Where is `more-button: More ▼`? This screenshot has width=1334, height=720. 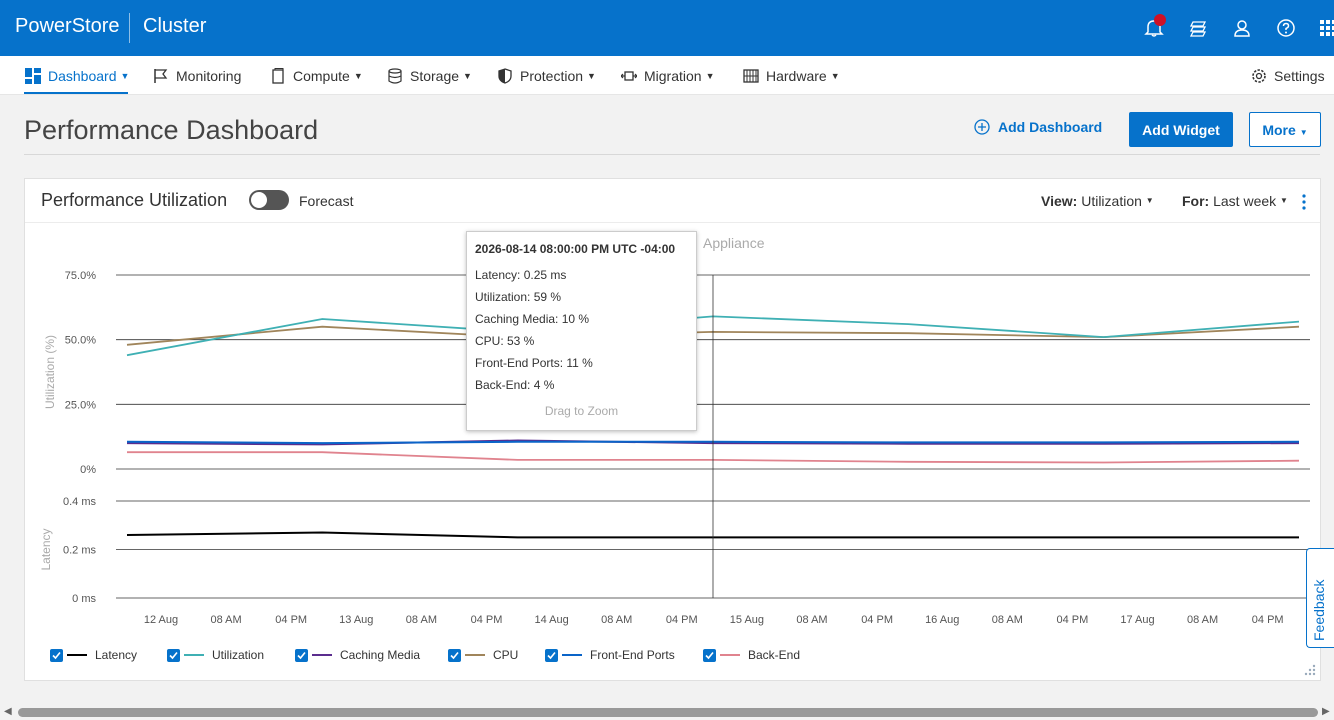 more-button: More ▼ is located at coordinates (1285, 129).